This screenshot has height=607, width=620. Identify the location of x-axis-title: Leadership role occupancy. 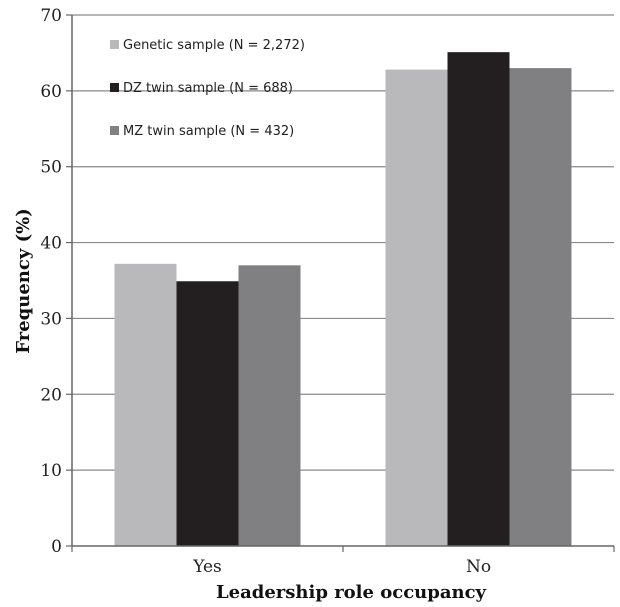
(351, 592).